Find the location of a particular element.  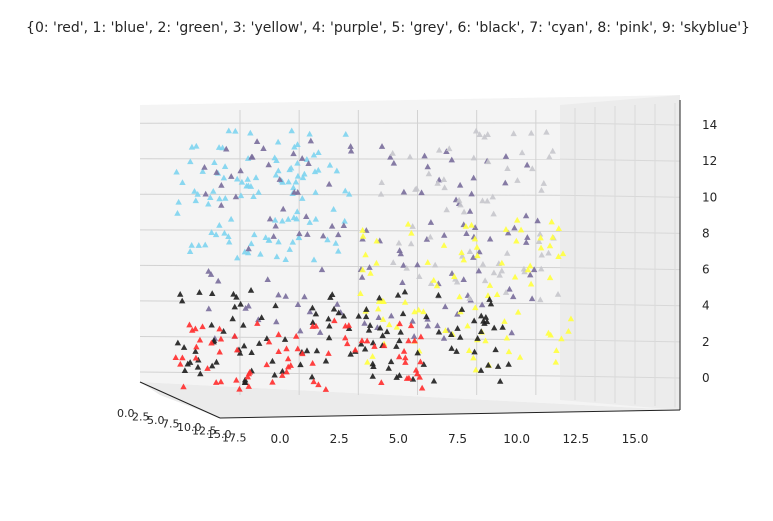

x-tick-labels: 0.0 2.5 5.0 7.5 10.0 12.5 15.0 is located at coordinates (459, 439).